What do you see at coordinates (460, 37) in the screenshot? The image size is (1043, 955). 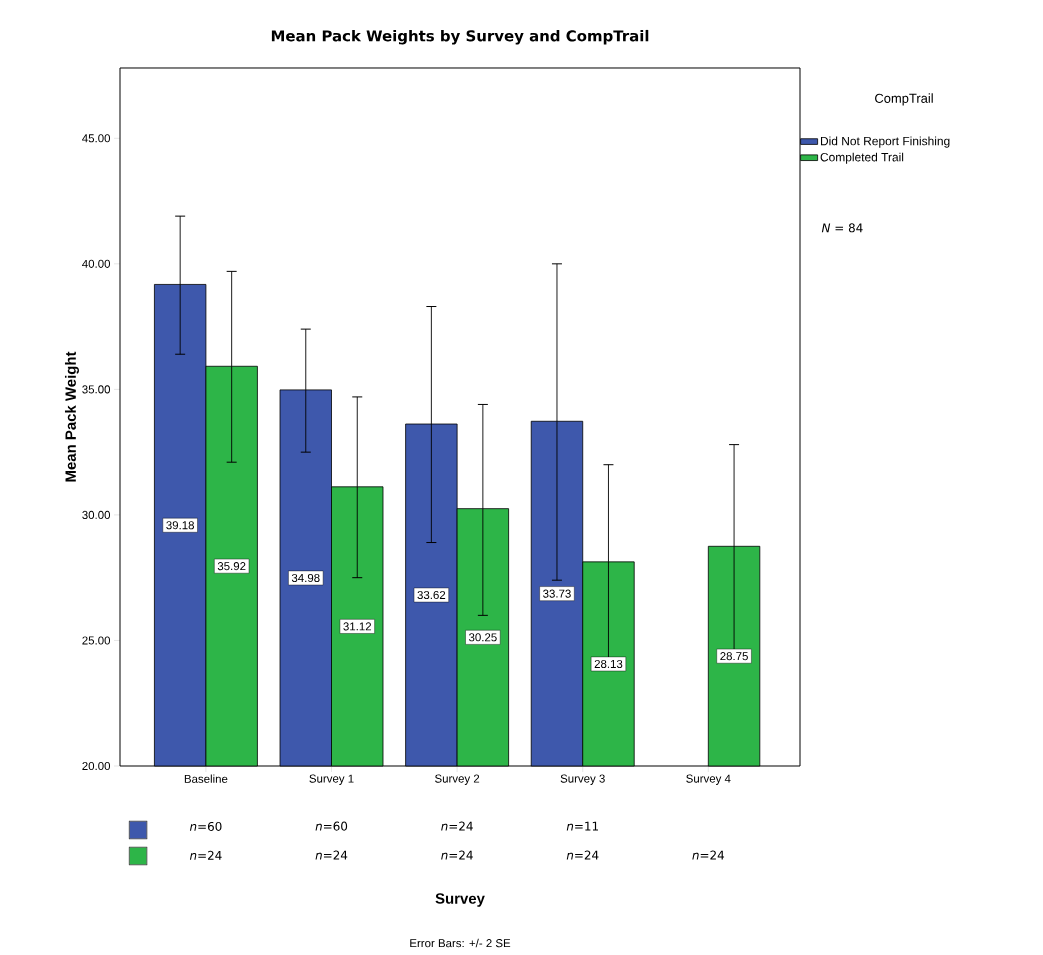 I see `chart-title: Mean Pack Weights by Survey and CompTrail` at bounding box center [460, 37].